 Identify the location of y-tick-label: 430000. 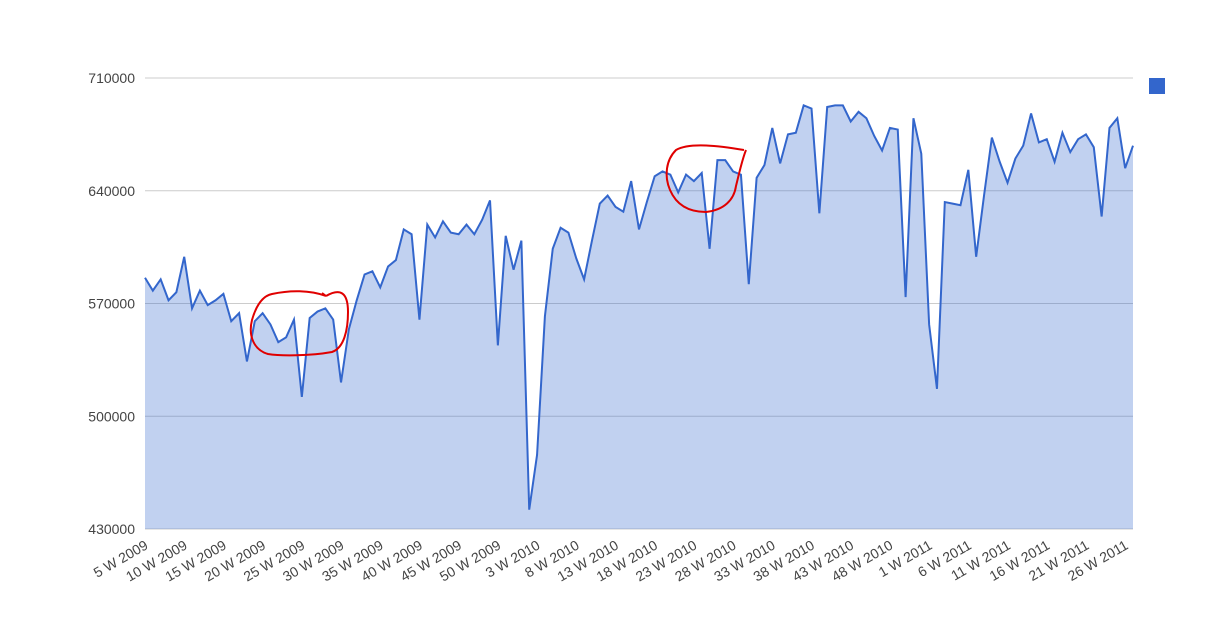
(111, 529).